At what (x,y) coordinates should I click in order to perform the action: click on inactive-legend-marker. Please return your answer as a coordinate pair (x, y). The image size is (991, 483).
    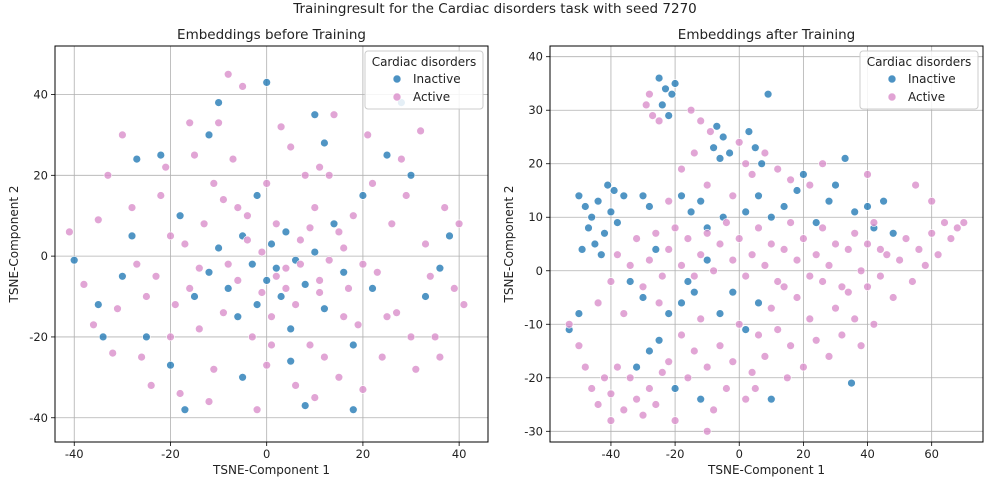
    Looking at the image, I should click on (397, 79).